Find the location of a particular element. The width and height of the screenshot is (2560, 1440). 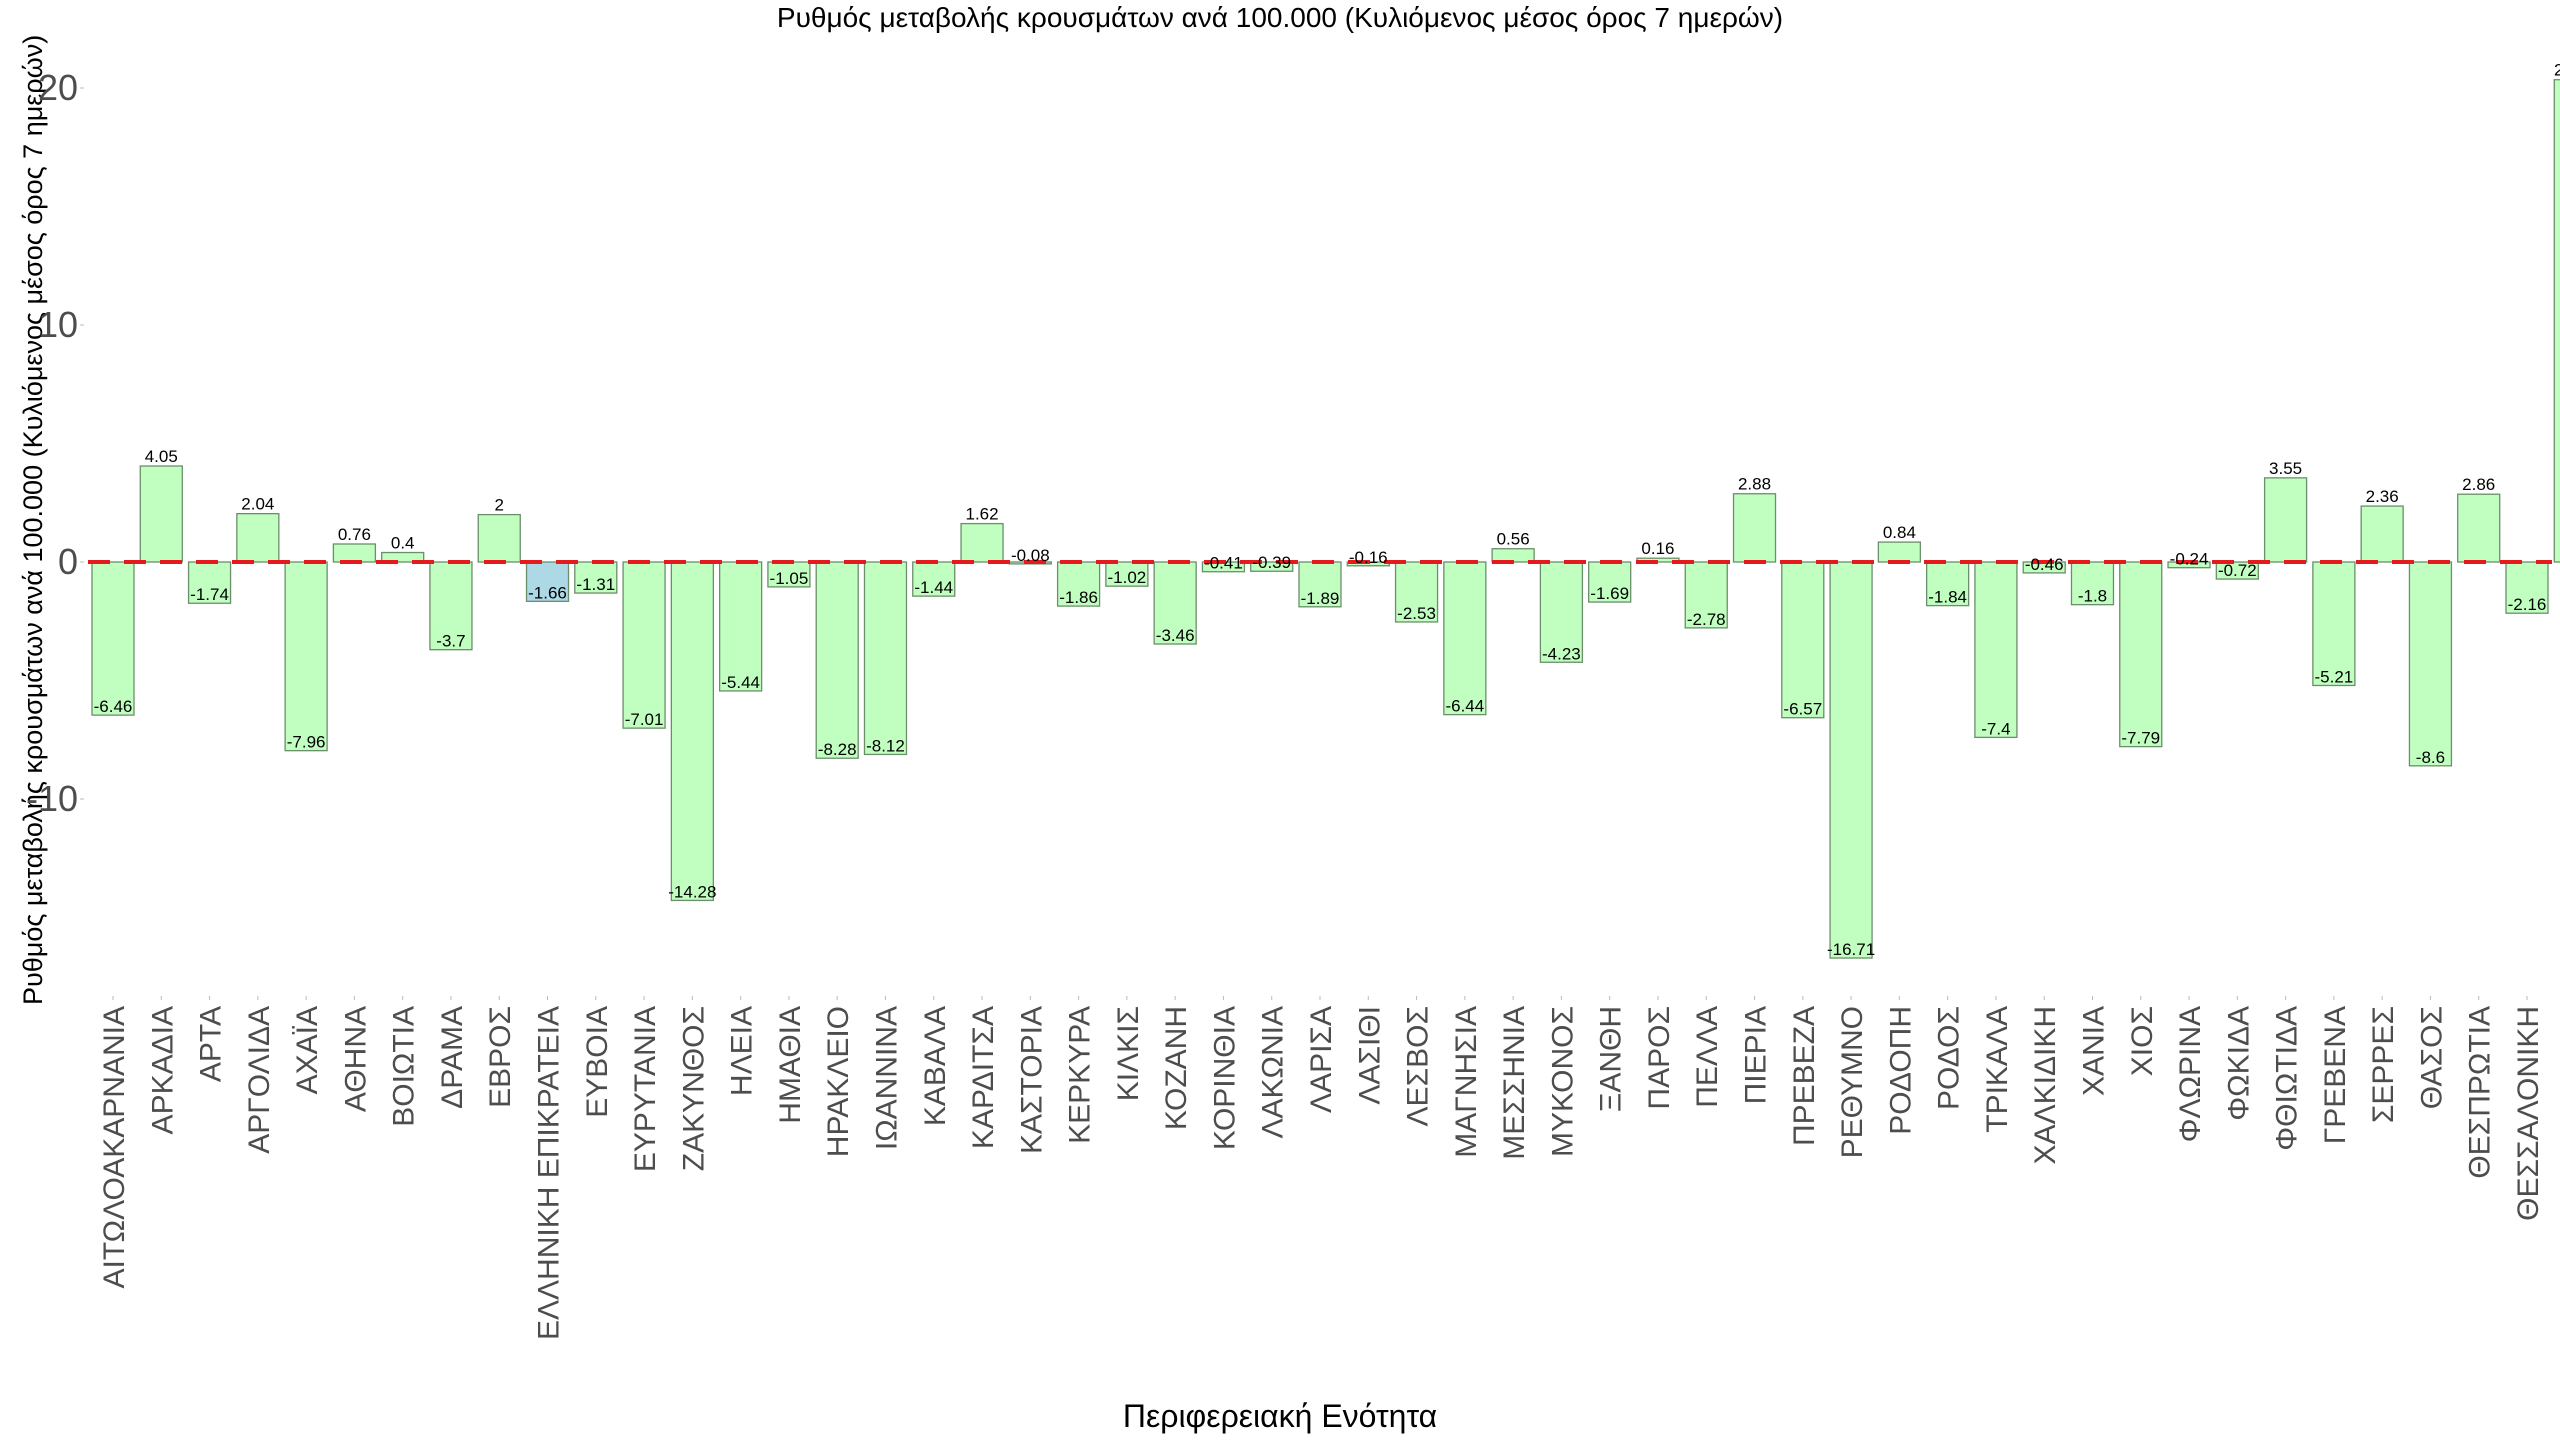

value-label: -7.96 is located at coordinates (306, 742).